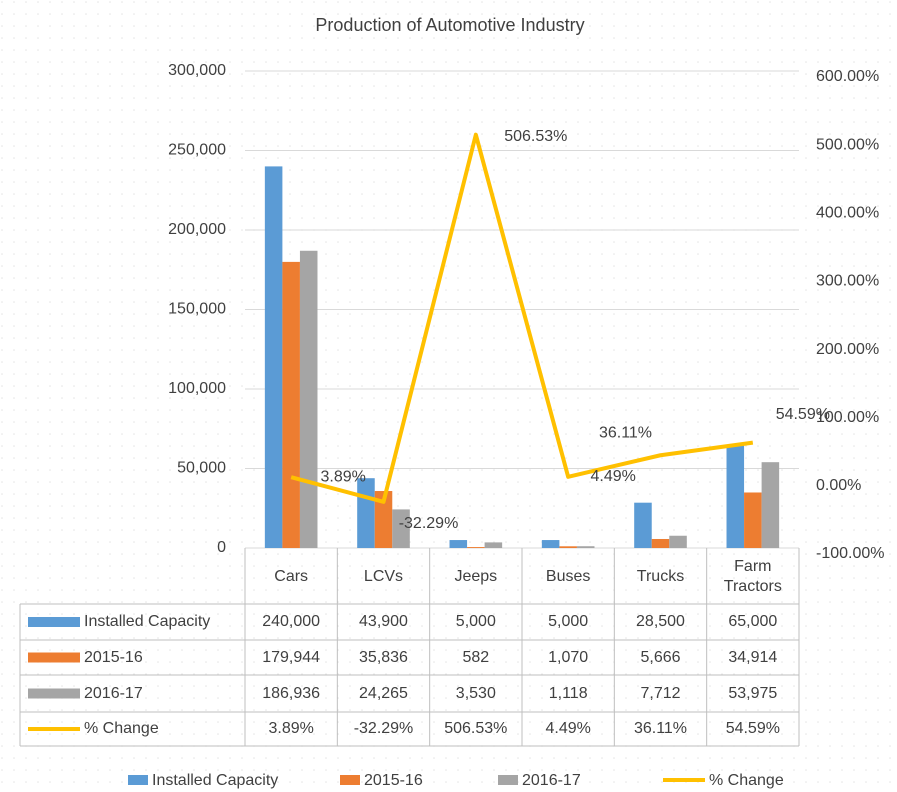 This screenshot has height=792, width=897. What do you see at coordinates (113, 693) in the screenshot?
I see `row-header: 2016-17` at bounding box center [113, 693].